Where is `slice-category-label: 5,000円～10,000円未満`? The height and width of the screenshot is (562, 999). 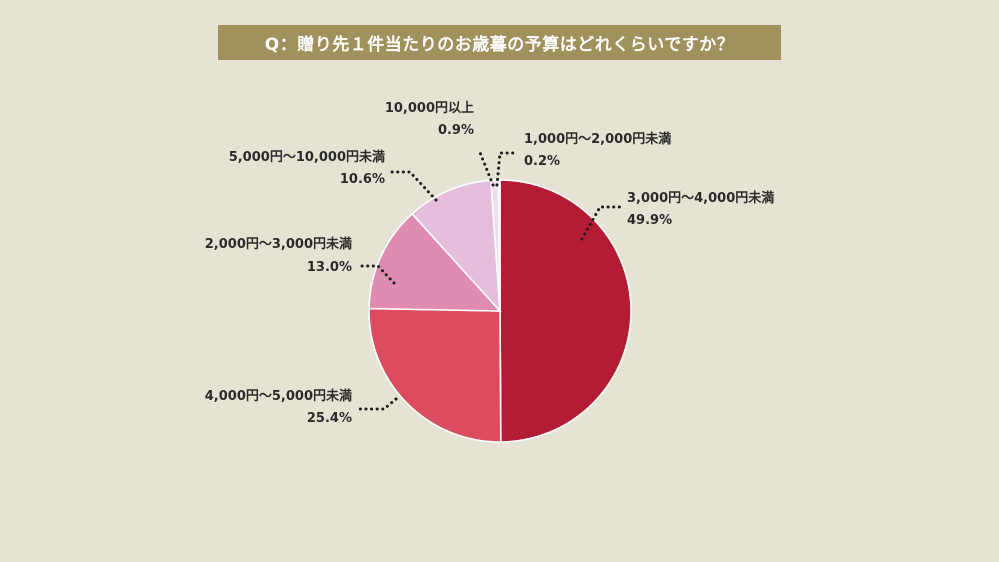 slice-category-label: 5,000円～10,000円未満 is located at coordinates (307, 157).